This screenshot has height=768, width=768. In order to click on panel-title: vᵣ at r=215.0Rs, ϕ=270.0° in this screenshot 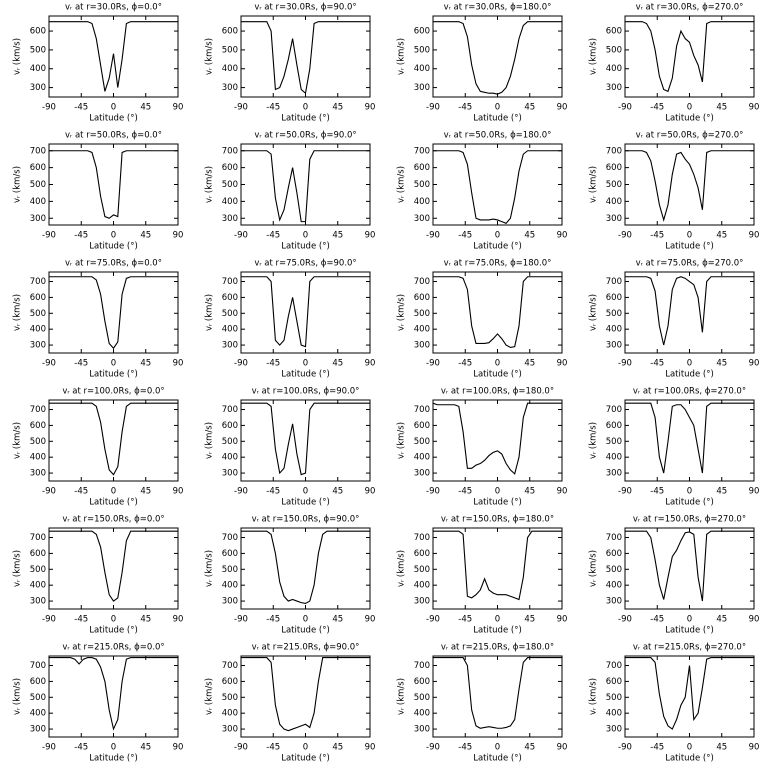, I will do `click(689, 648)`.